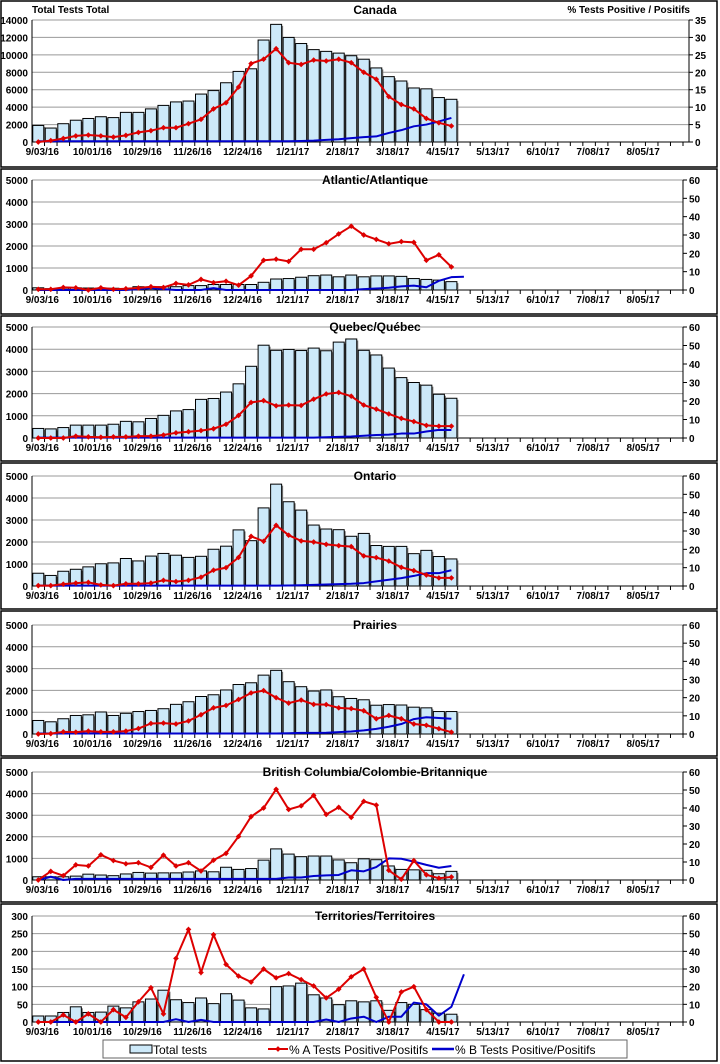 This screenshot has width=720, height=1064. I want to click on y2-tick-label: 20, so click(695, 988).